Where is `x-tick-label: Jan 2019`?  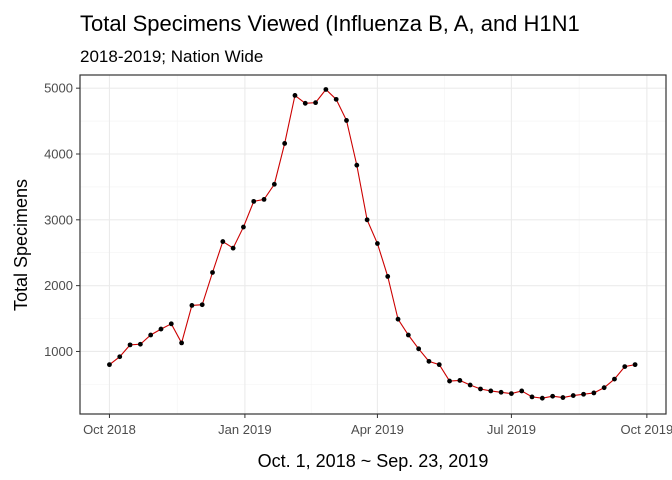 x-tick-label: Jan 2019 is located at coordinates (245, 429).